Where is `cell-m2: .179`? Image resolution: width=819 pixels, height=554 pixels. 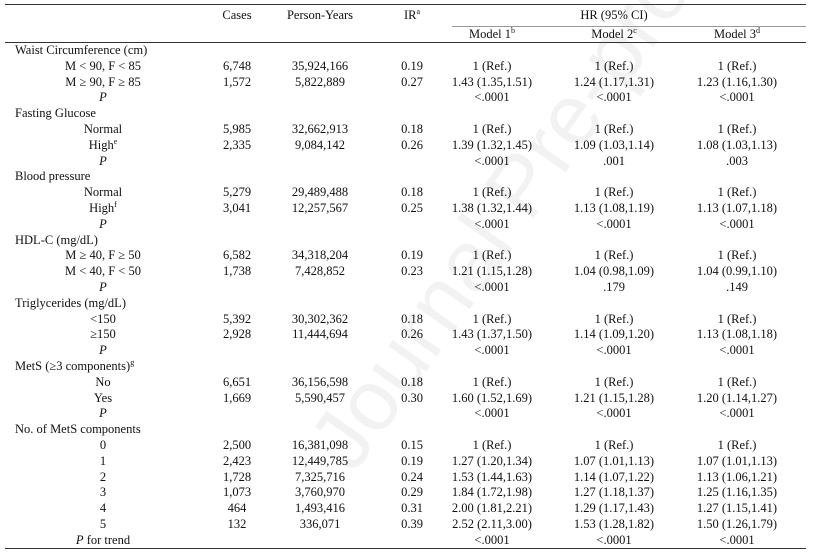 cell-m2: .179 is located at coordinates (614, 287).